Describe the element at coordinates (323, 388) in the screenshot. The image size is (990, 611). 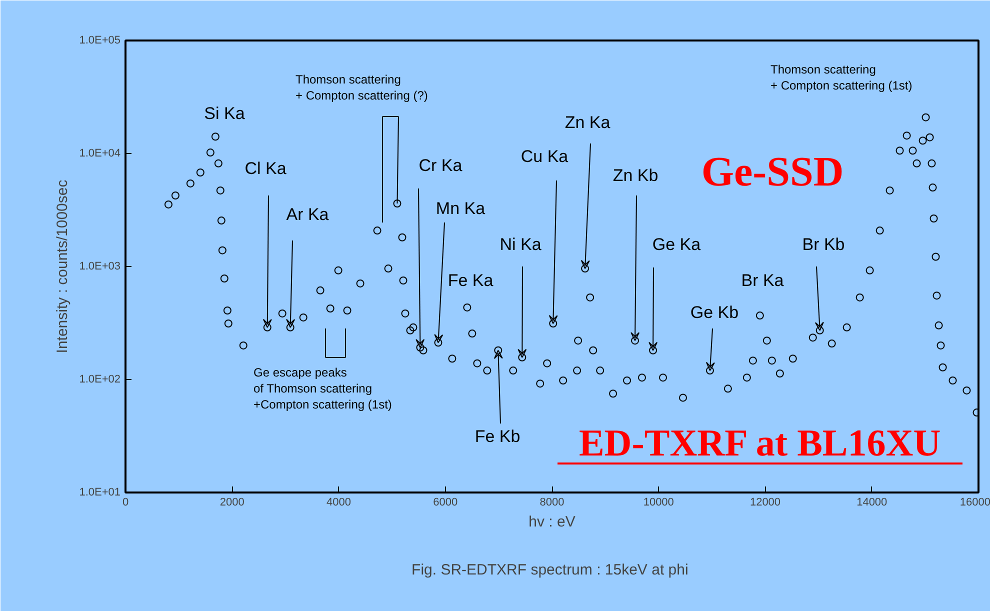
I see `annotation: Ge escape peaks of Thomson scattering +Compton scattering (1st)` at that location.